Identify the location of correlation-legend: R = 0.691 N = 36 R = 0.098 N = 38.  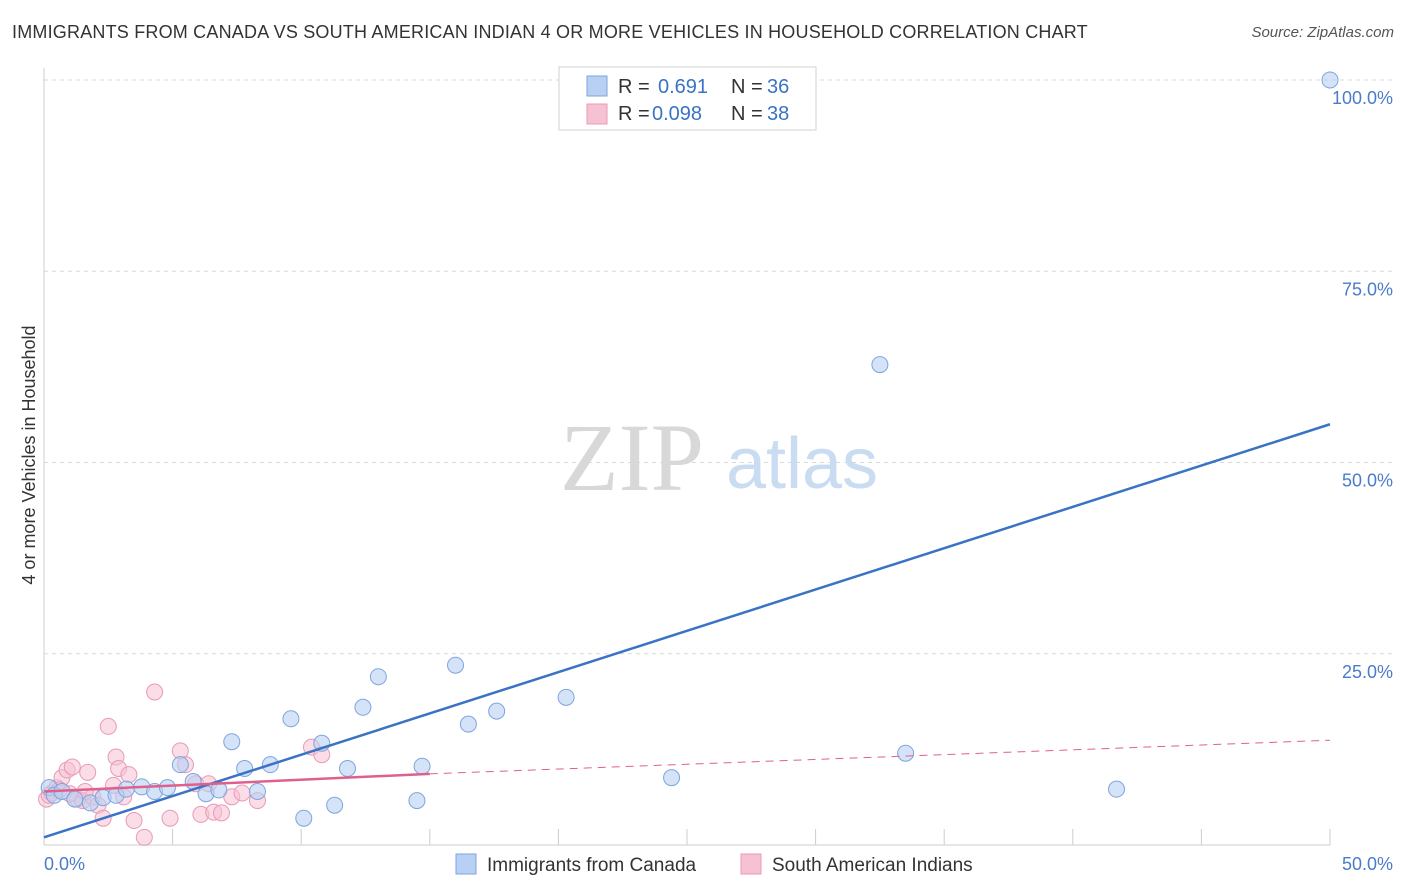
(687, 98).